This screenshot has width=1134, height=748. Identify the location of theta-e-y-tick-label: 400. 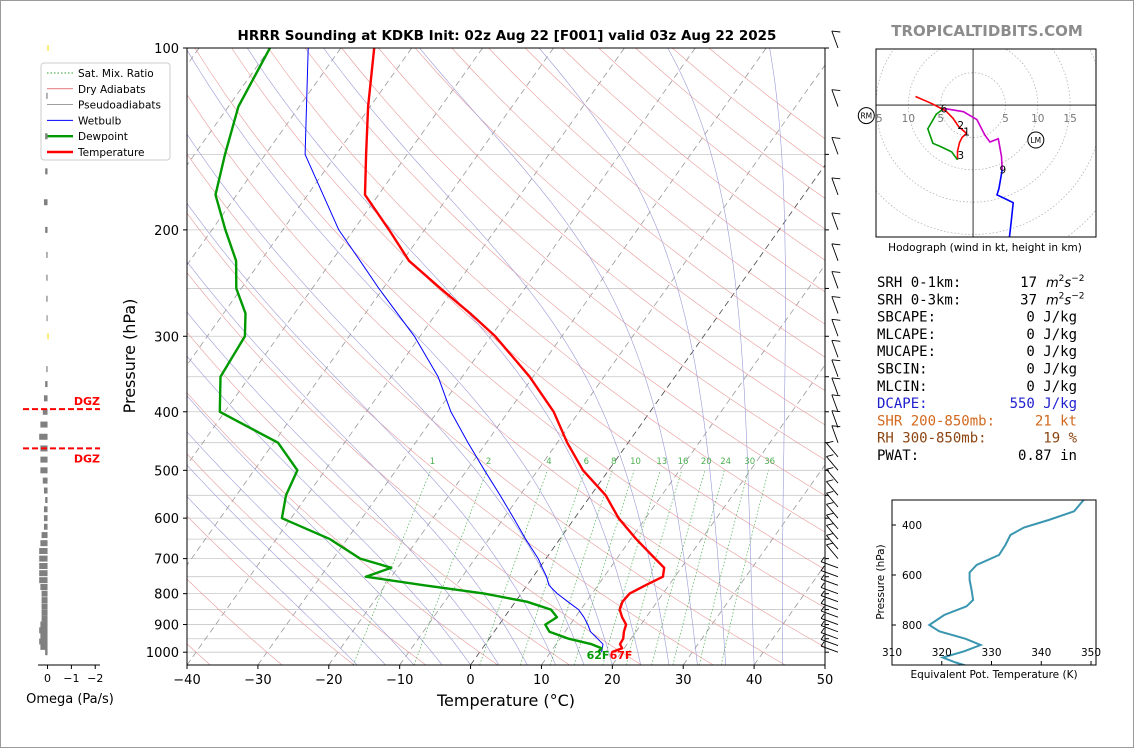
(912, 526).